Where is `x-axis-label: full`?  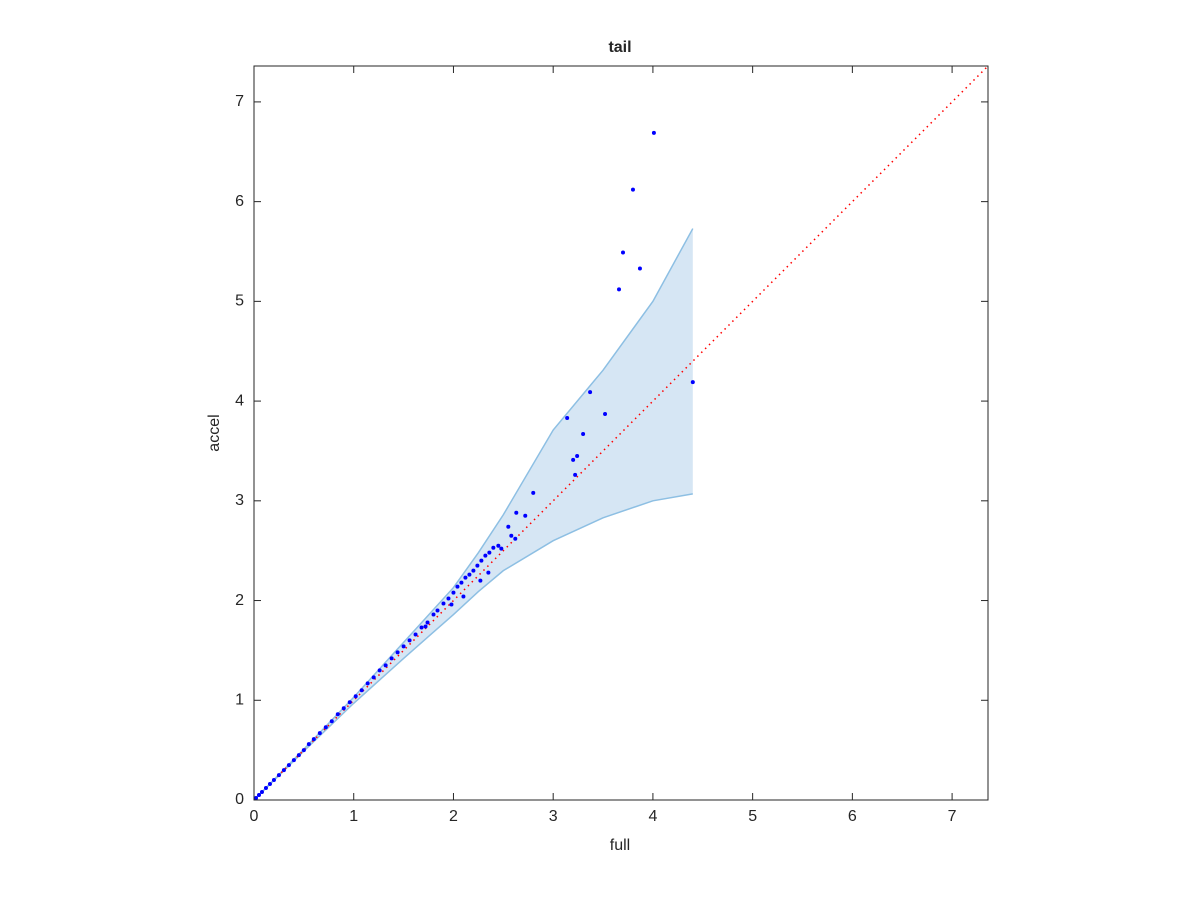 x-axis-label: full is located at coordinates (620, 845).